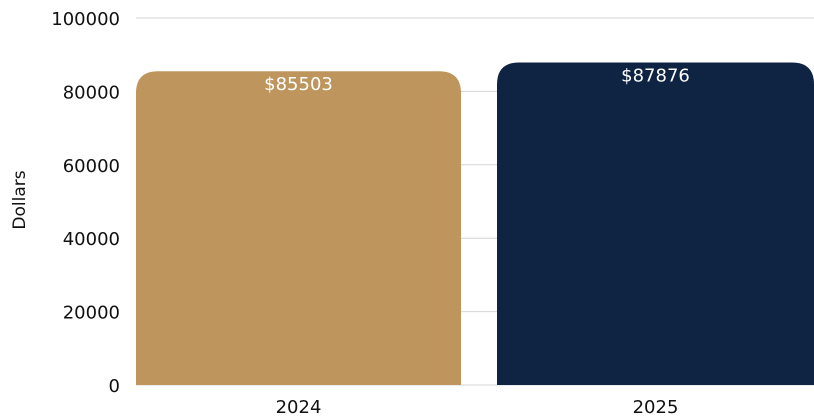  Describe the element at coordinates (85, 19) in the screenshot. I see `y-tick-label: 100000` at that location.